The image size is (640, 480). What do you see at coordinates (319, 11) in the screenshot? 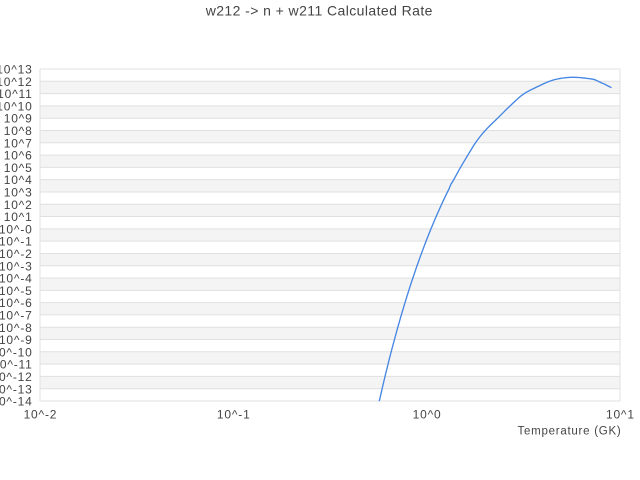
I see `svg-text:w212 -> n + w211 Calculated Ra: w212 -> n + w211 Calculated Rate` at bounding box center [319, 11].